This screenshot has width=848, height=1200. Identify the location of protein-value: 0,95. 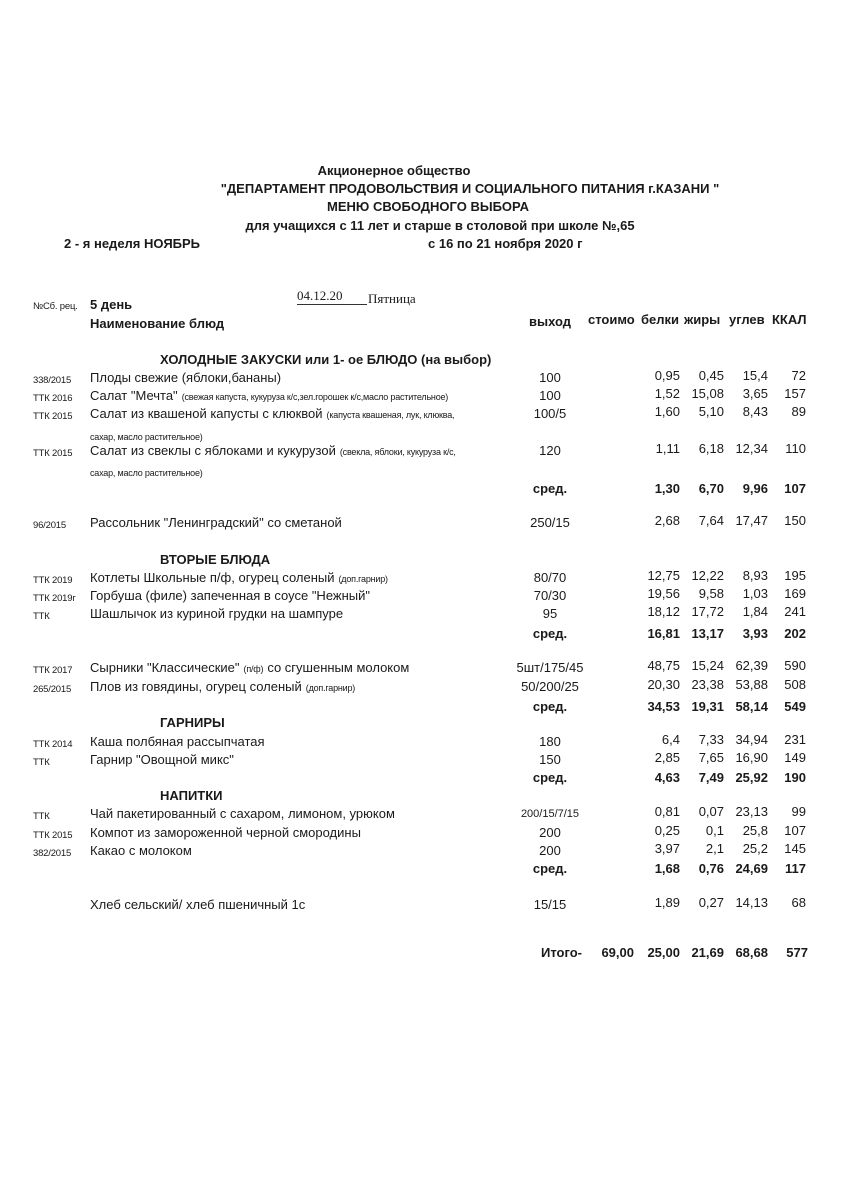
(667, 375).